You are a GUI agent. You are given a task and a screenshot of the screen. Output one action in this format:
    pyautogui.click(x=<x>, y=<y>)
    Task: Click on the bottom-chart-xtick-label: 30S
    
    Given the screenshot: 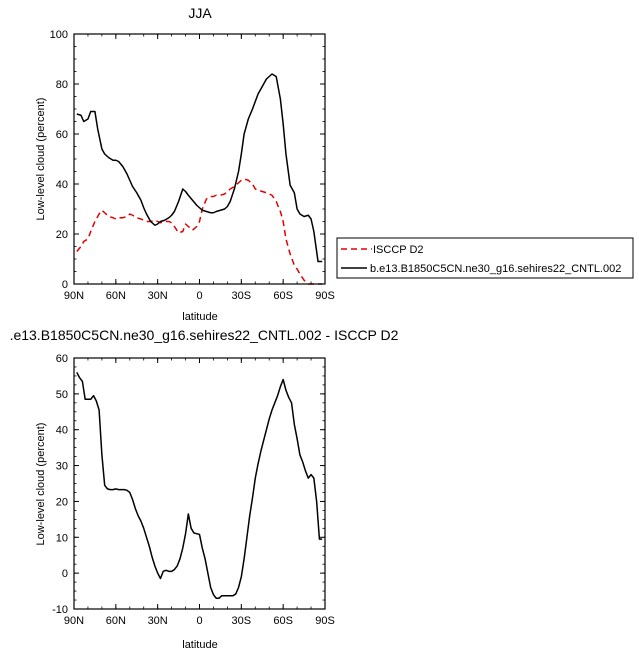 What is the action you would take?
    pyautogui.click(x=242, y=621)
    